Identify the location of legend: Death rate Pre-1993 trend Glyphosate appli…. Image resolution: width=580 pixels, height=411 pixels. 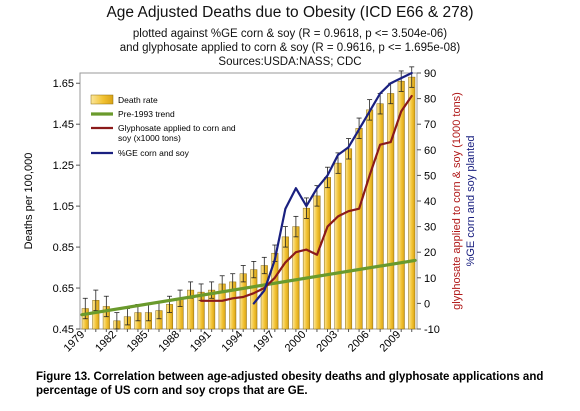
(163, 126).